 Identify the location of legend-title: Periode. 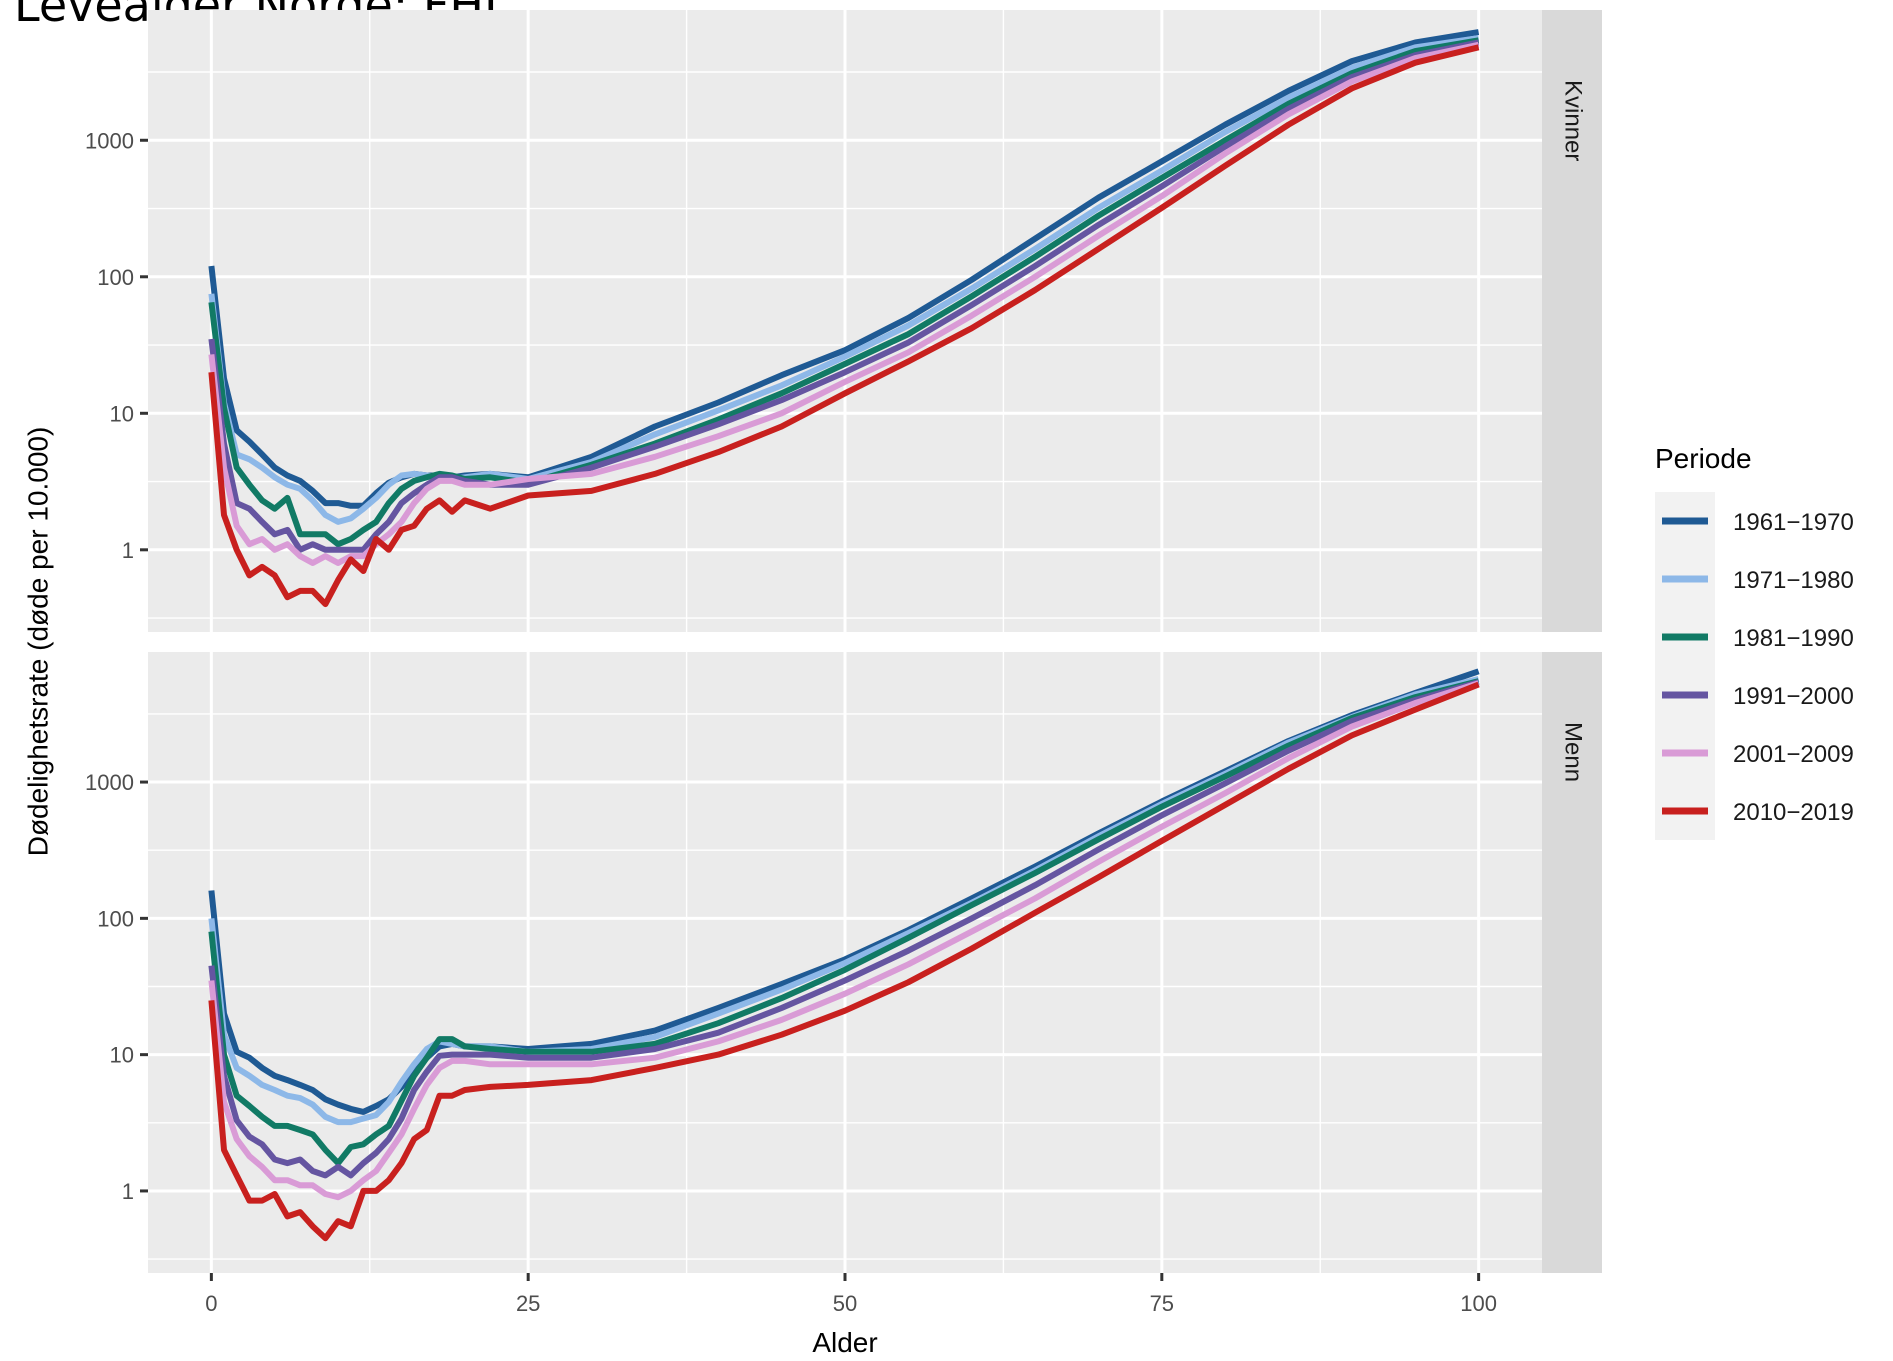
(1703, 458).